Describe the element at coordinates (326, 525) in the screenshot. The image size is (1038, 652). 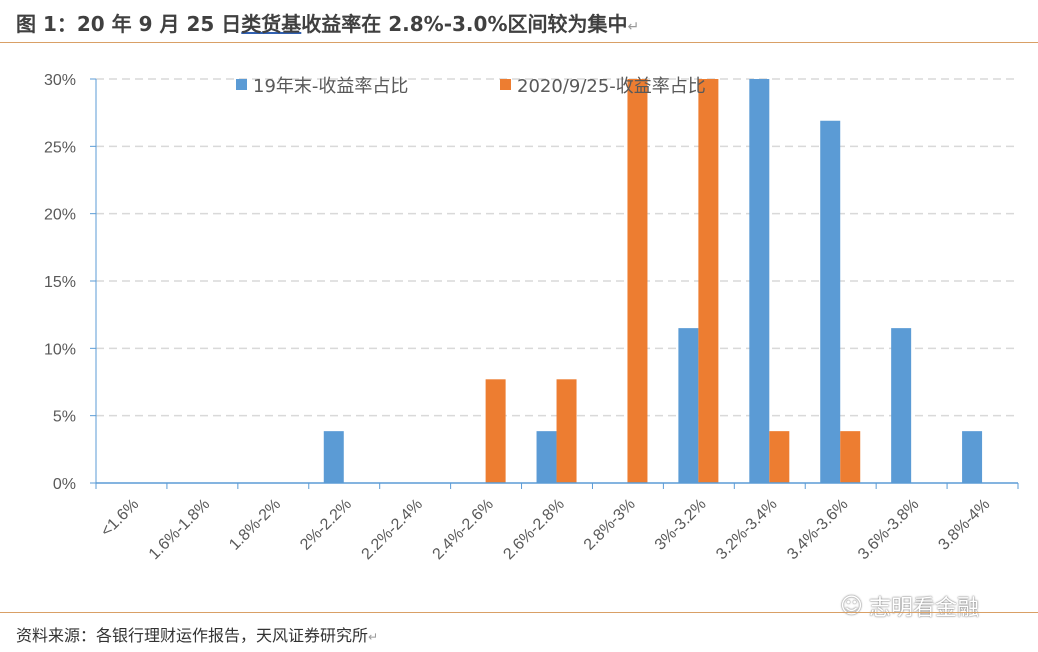
I see `x-tick-label: 2%-2.2%` at that location.